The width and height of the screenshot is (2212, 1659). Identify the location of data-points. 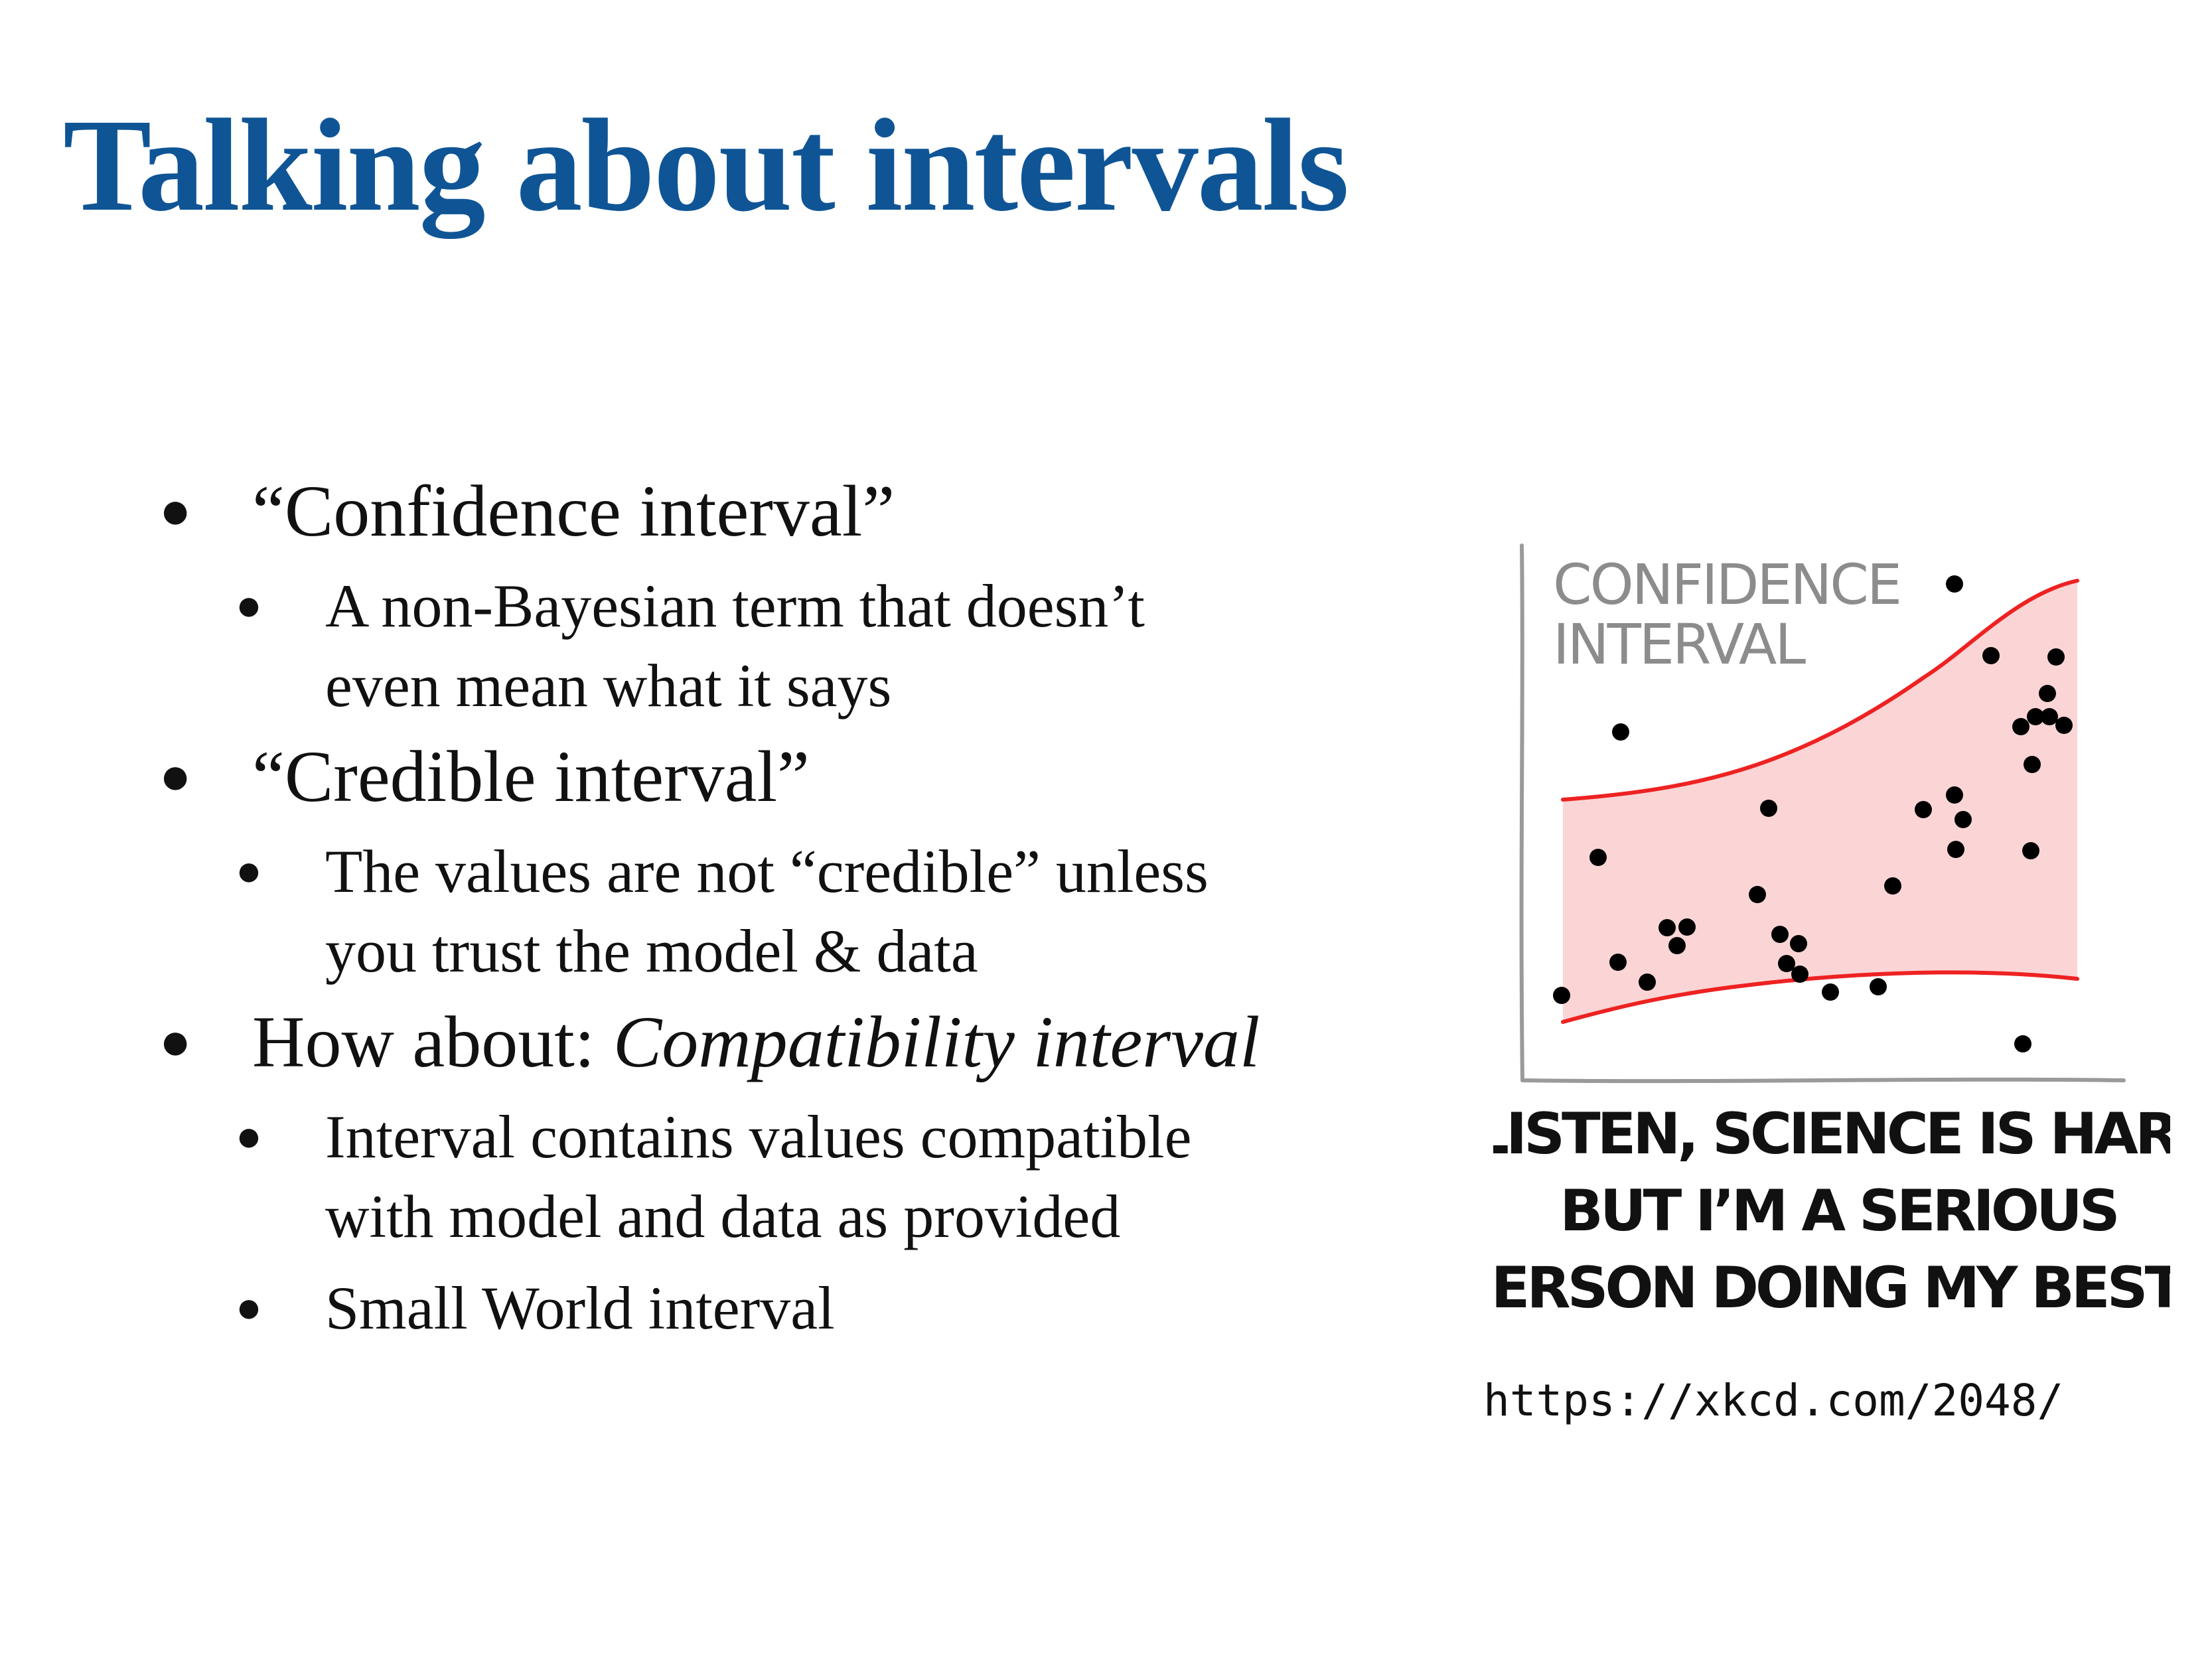
(1813, 813).